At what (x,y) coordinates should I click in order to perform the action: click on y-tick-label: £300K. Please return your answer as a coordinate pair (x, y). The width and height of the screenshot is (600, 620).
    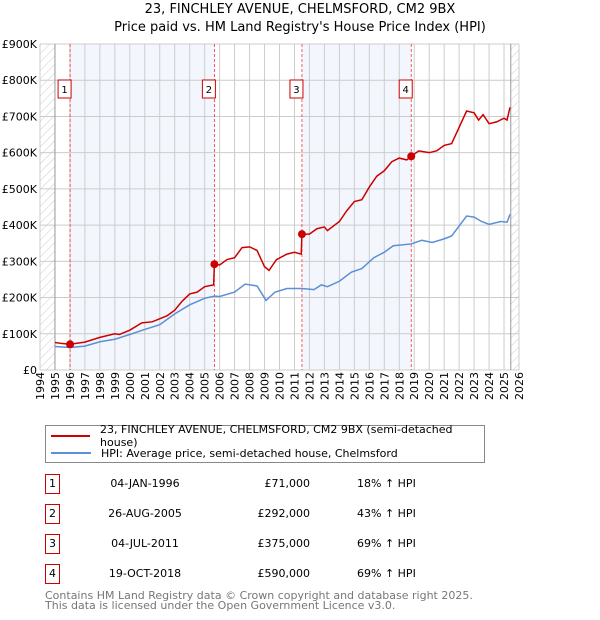
    Looking at the image, I should click on (20, 261).